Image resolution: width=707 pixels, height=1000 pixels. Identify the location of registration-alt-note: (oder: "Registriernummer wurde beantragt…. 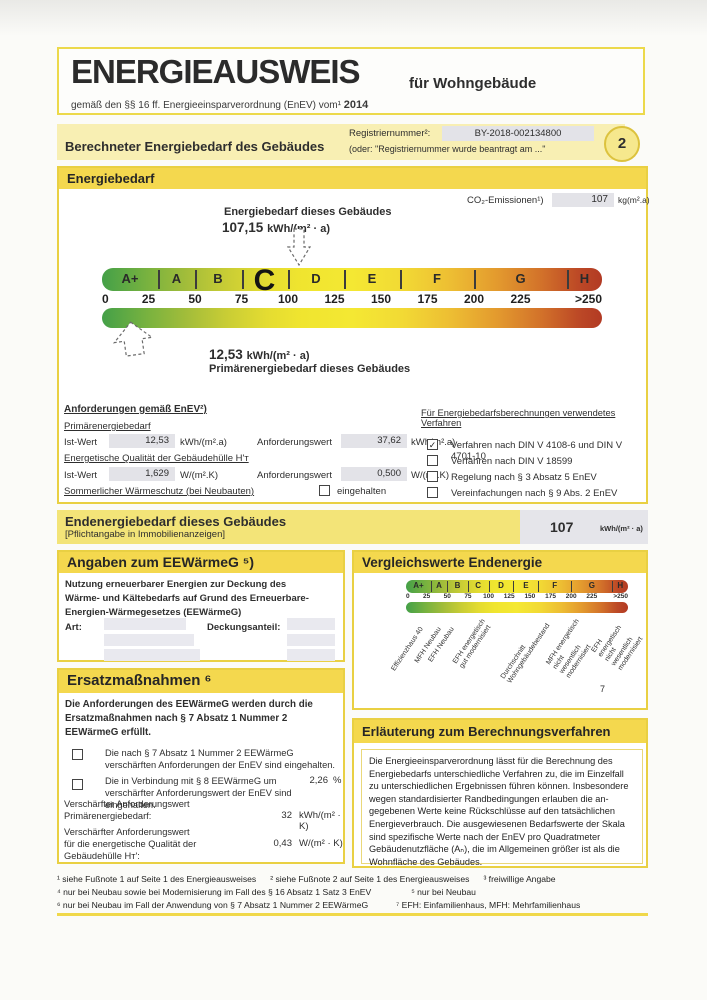
(447, 149).